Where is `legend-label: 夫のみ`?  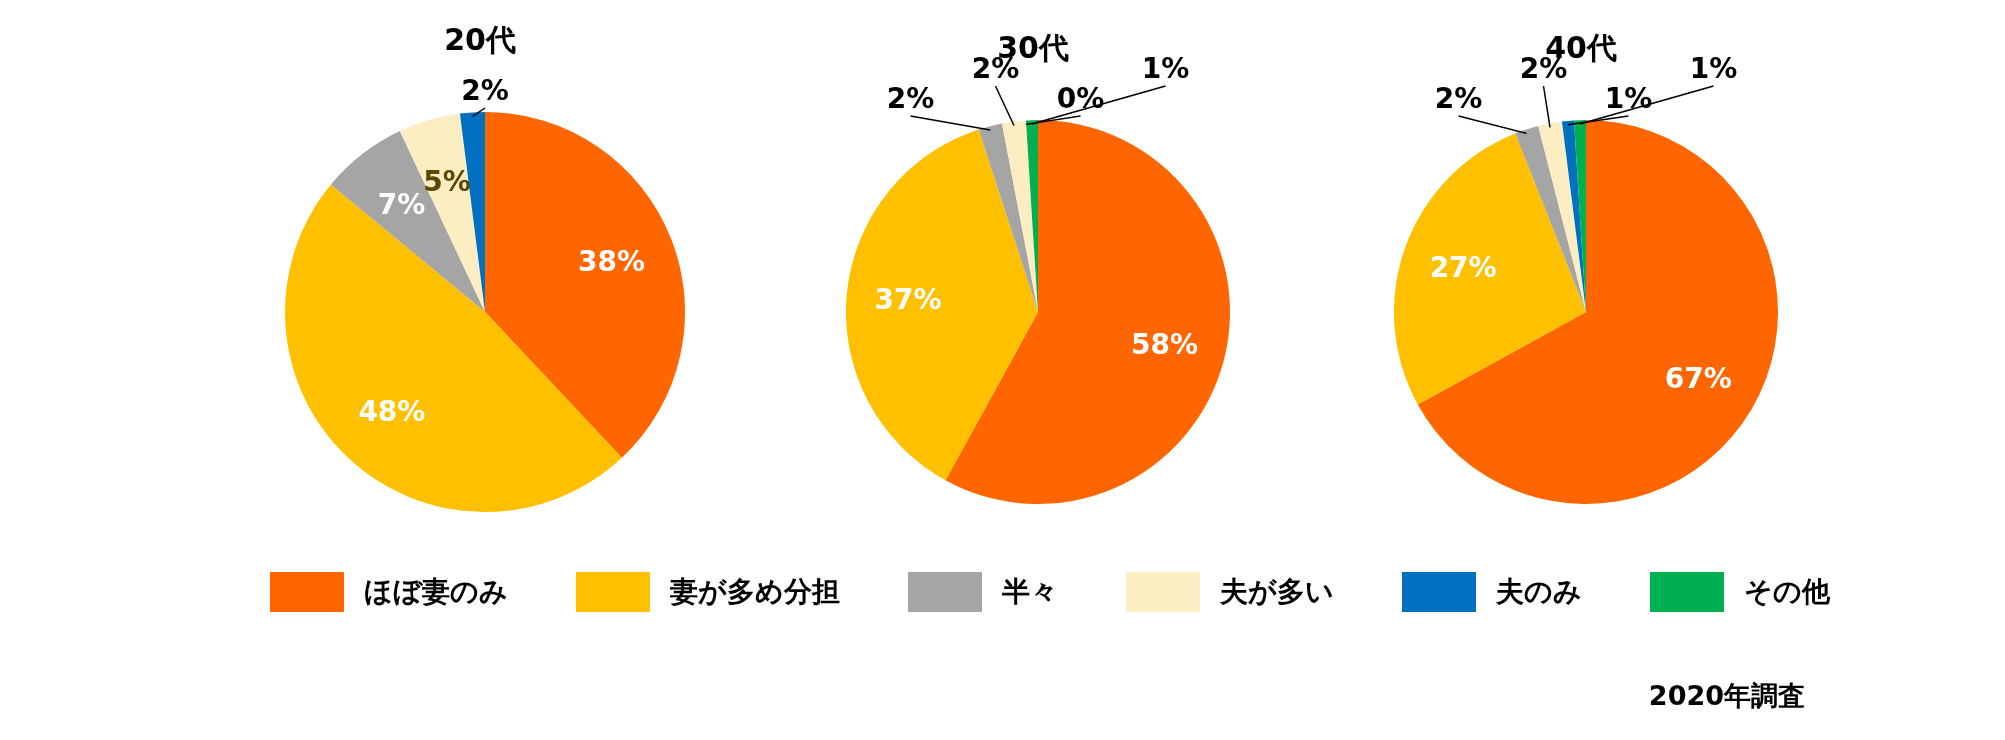
legend-label: 夫のみ is located at coordinates (1539, 592).